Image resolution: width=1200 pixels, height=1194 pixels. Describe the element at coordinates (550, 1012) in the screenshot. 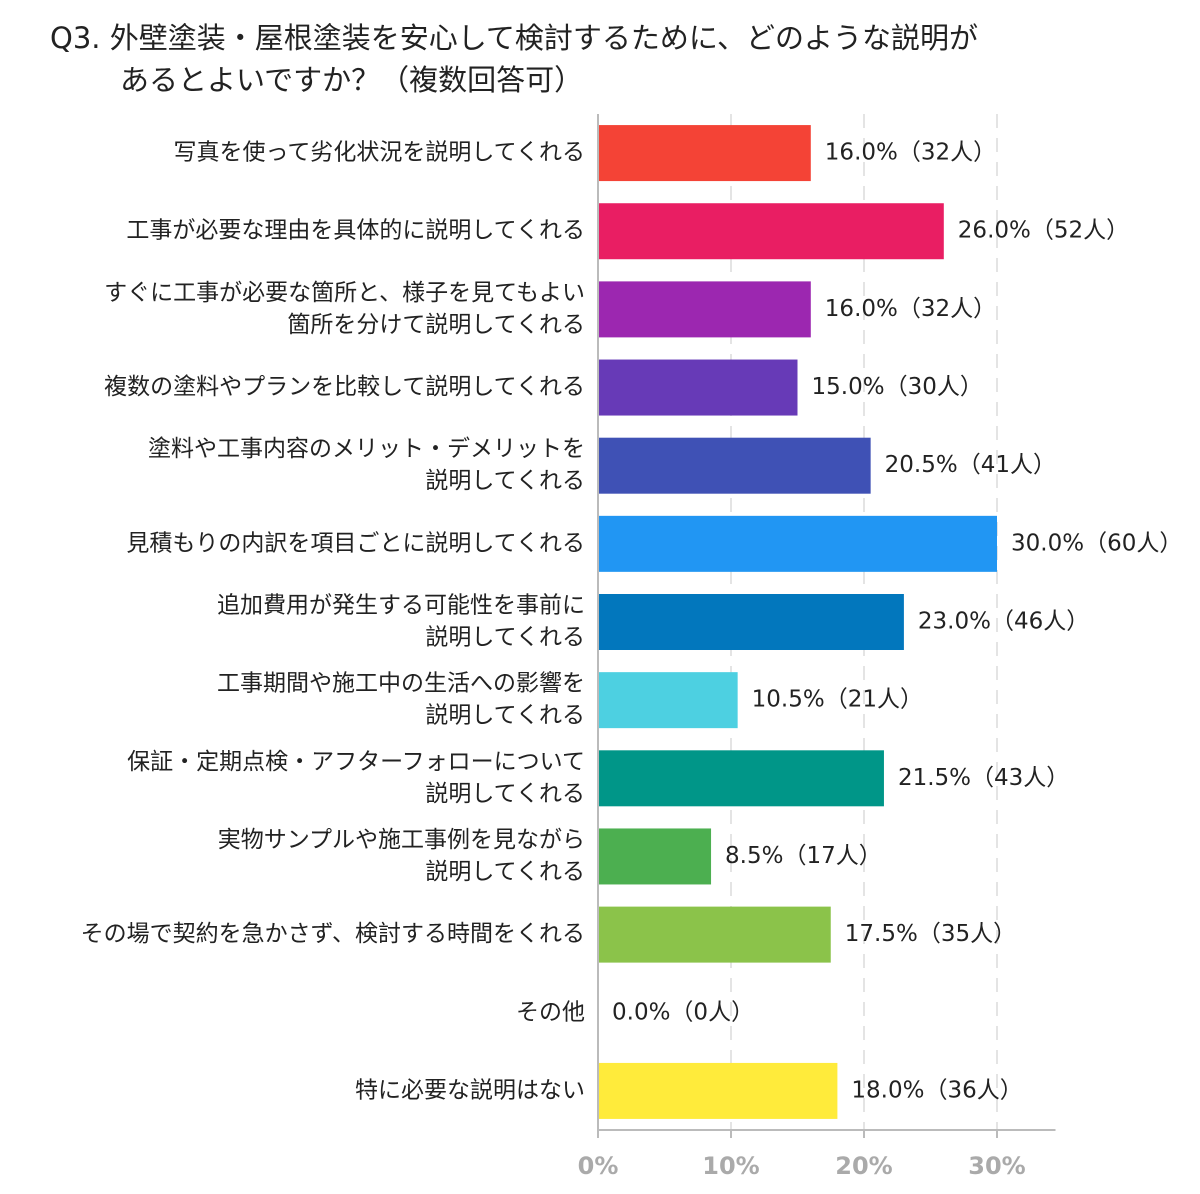

I see `y-tick-label: その他` at that location.